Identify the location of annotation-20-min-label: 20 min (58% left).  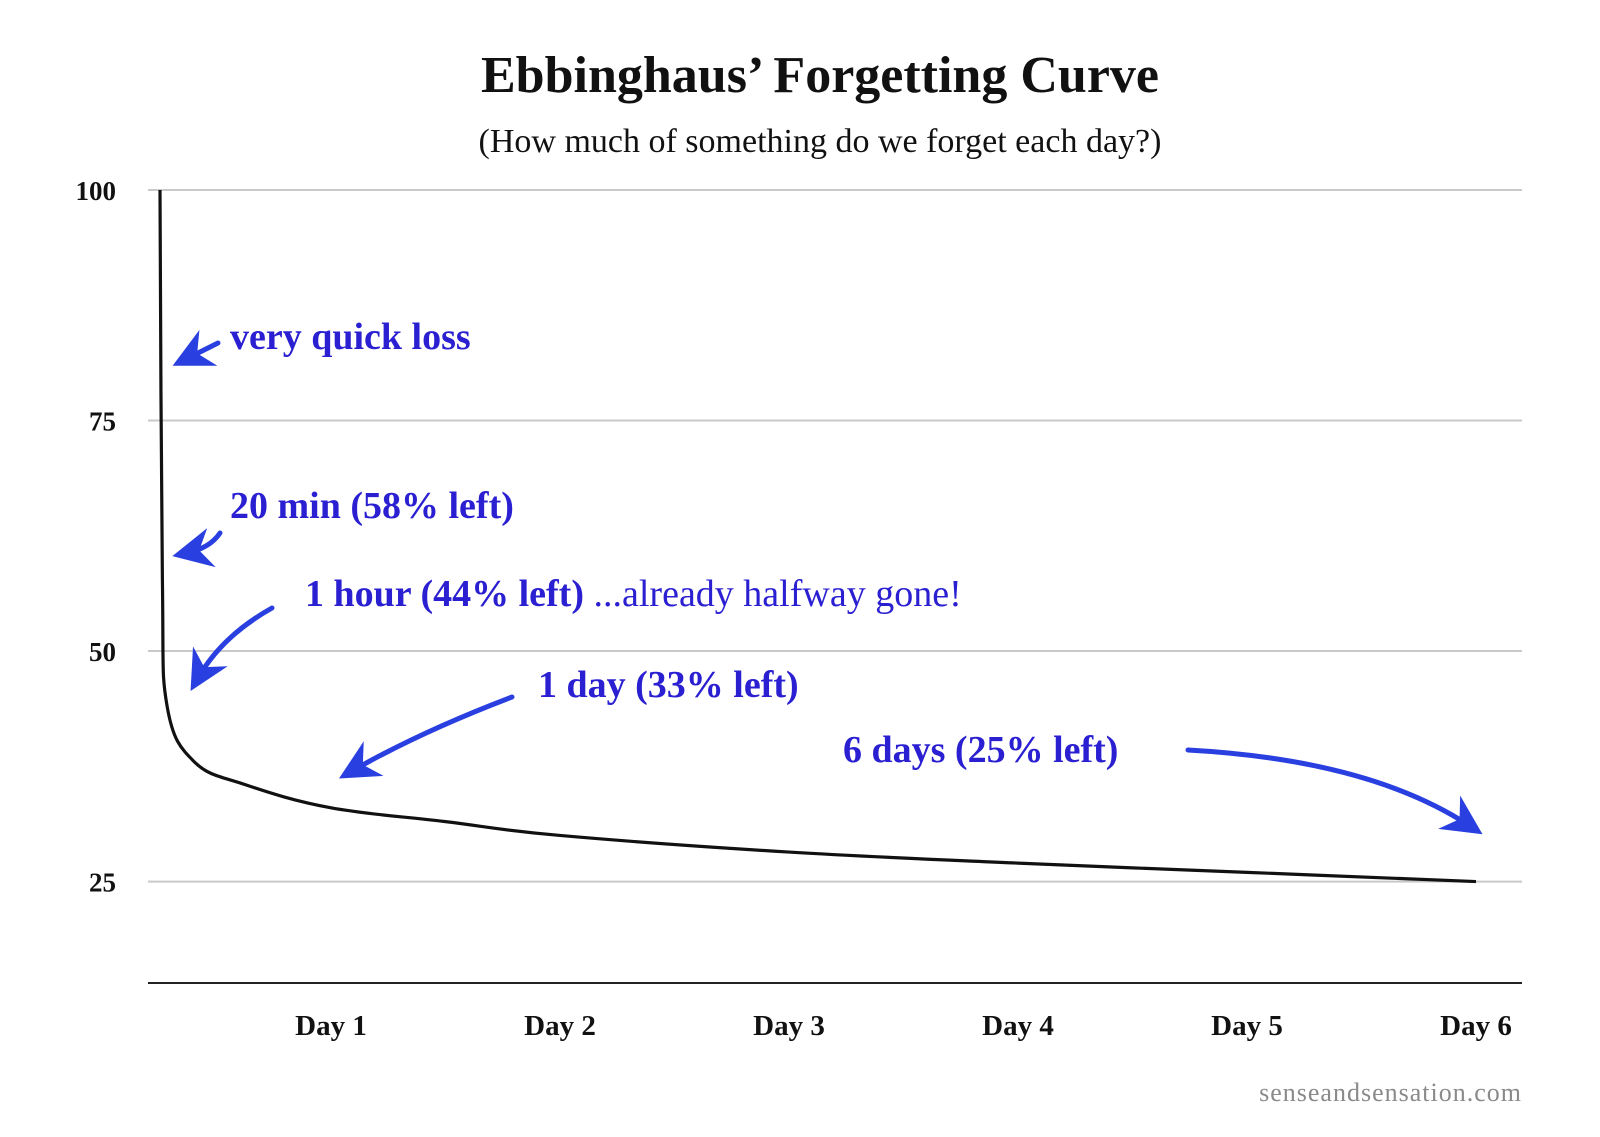
(372, 506).